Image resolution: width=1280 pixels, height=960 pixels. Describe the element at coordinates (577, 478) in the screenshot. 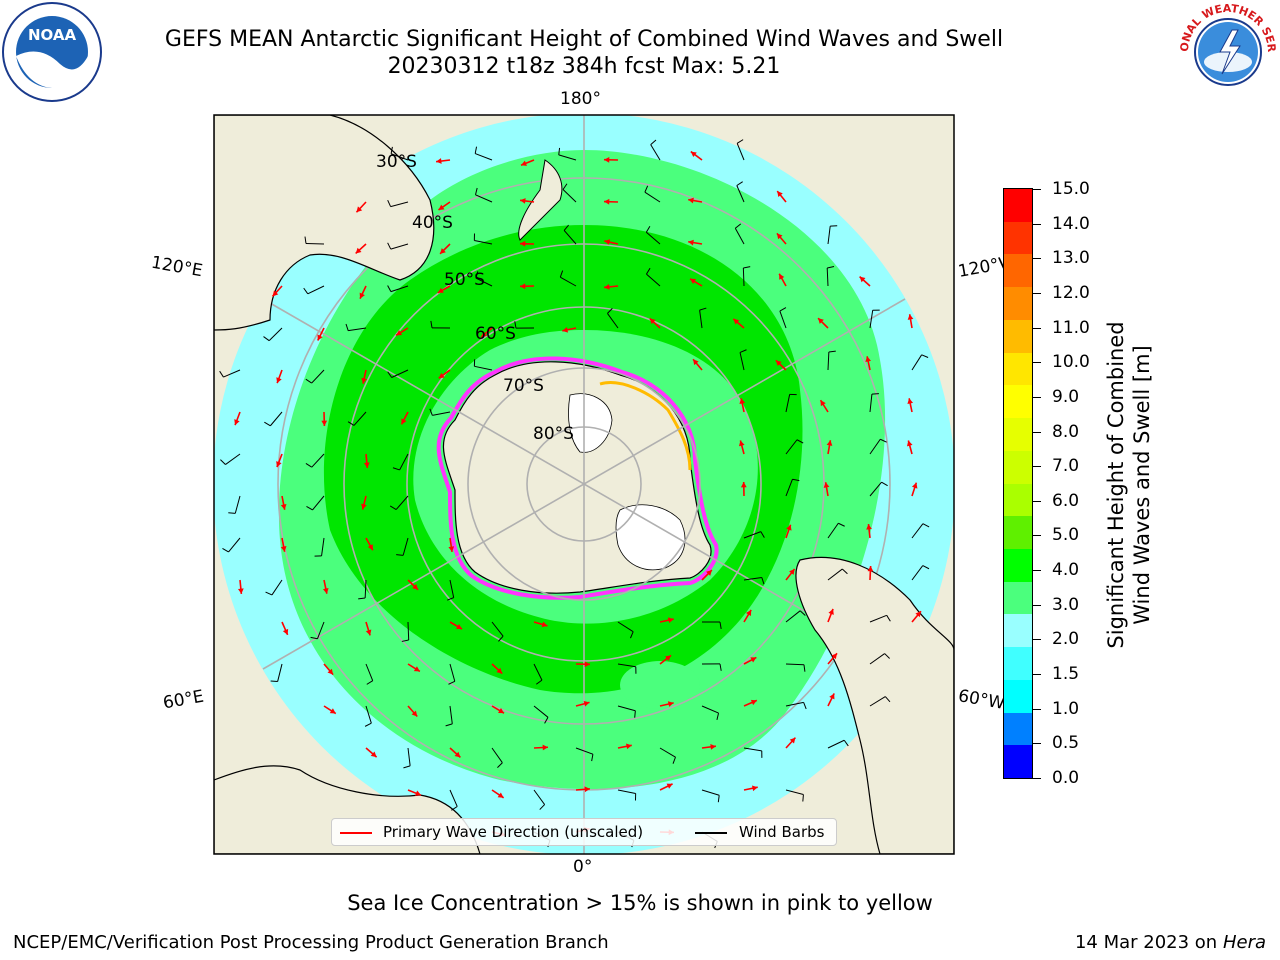

I see `sea-ice-edge` at that location.